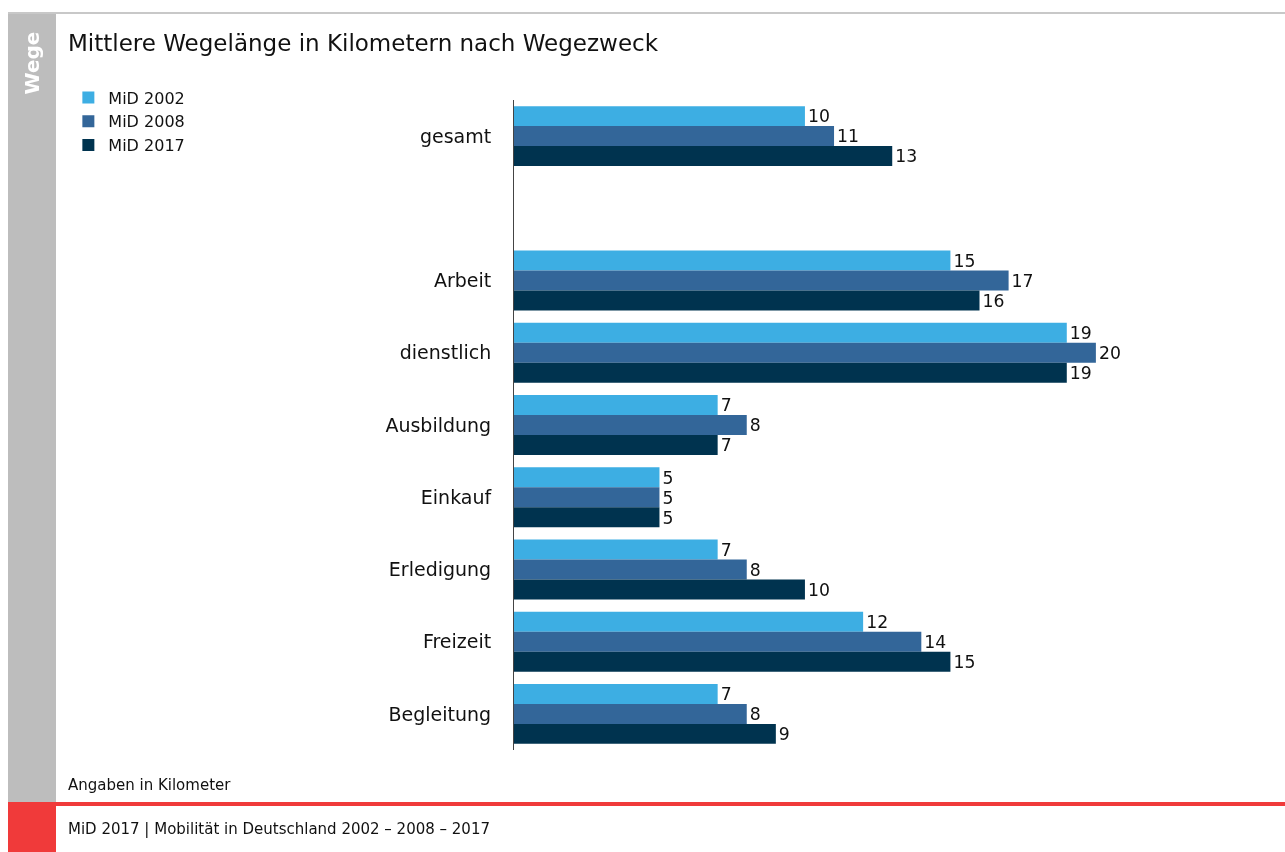 The height and width of the screenshot is (852, 1285). Describe the element at coordinates (146, 146) in the screenshot. I see `legend-label: MiD 2017` at that location.